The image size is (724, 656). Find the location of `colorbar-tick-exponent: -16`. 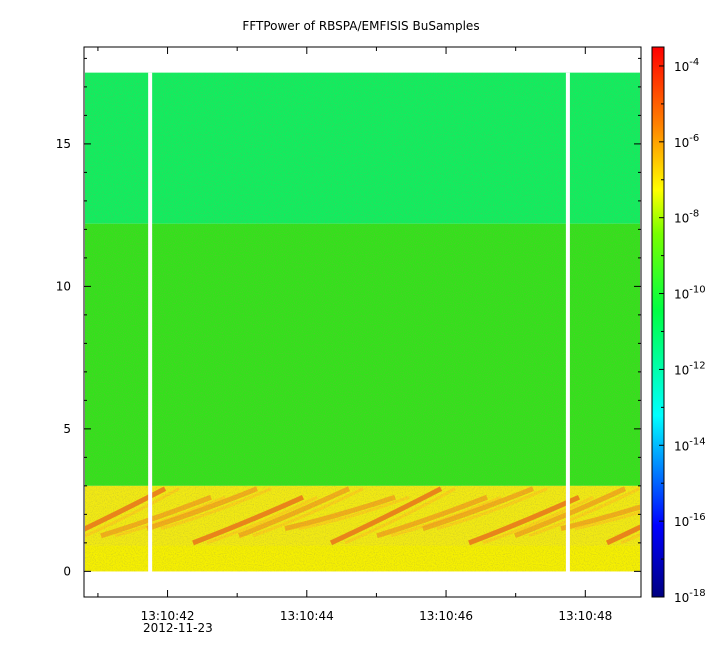

colorbar-tick-exponent: -16 is located at coordinates (697, 517).